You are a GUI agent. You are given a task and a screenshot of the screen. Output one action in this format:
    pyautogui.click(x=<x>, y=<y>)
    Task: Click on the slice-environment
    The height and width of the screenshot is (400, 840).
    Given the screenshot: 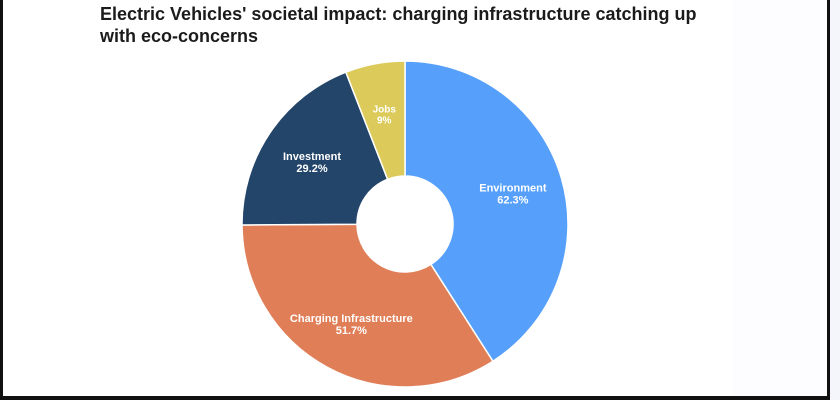 What is the action you would take?
    pyautogui.click(x=486, y=211)
    